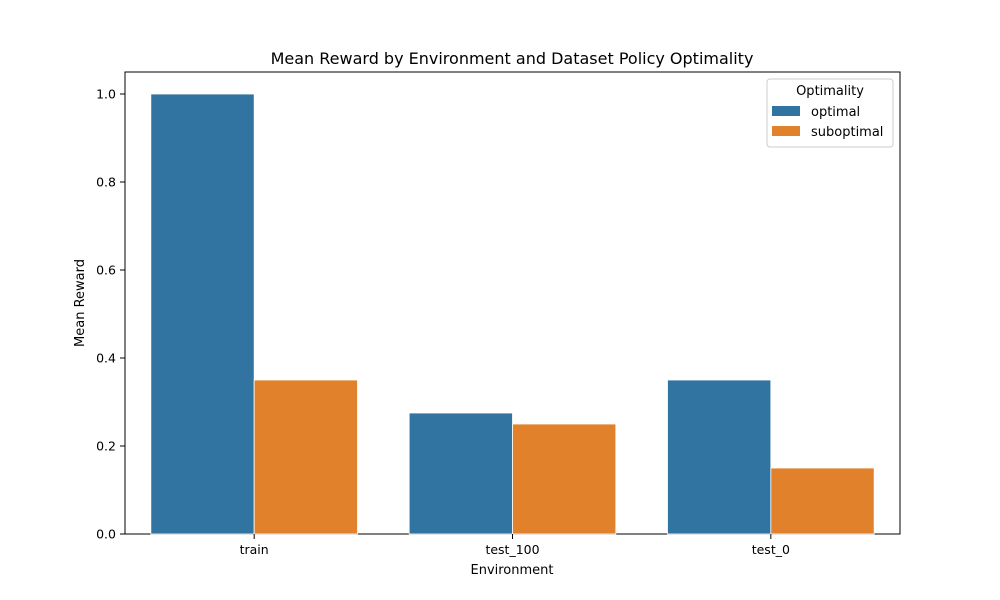 The width and height of the screenshot is (1000, 600). What do you see at coordinates (106, 94) in the screenshot?
I see `y-tick-label: 1.0` at bounding box center [106, 94].